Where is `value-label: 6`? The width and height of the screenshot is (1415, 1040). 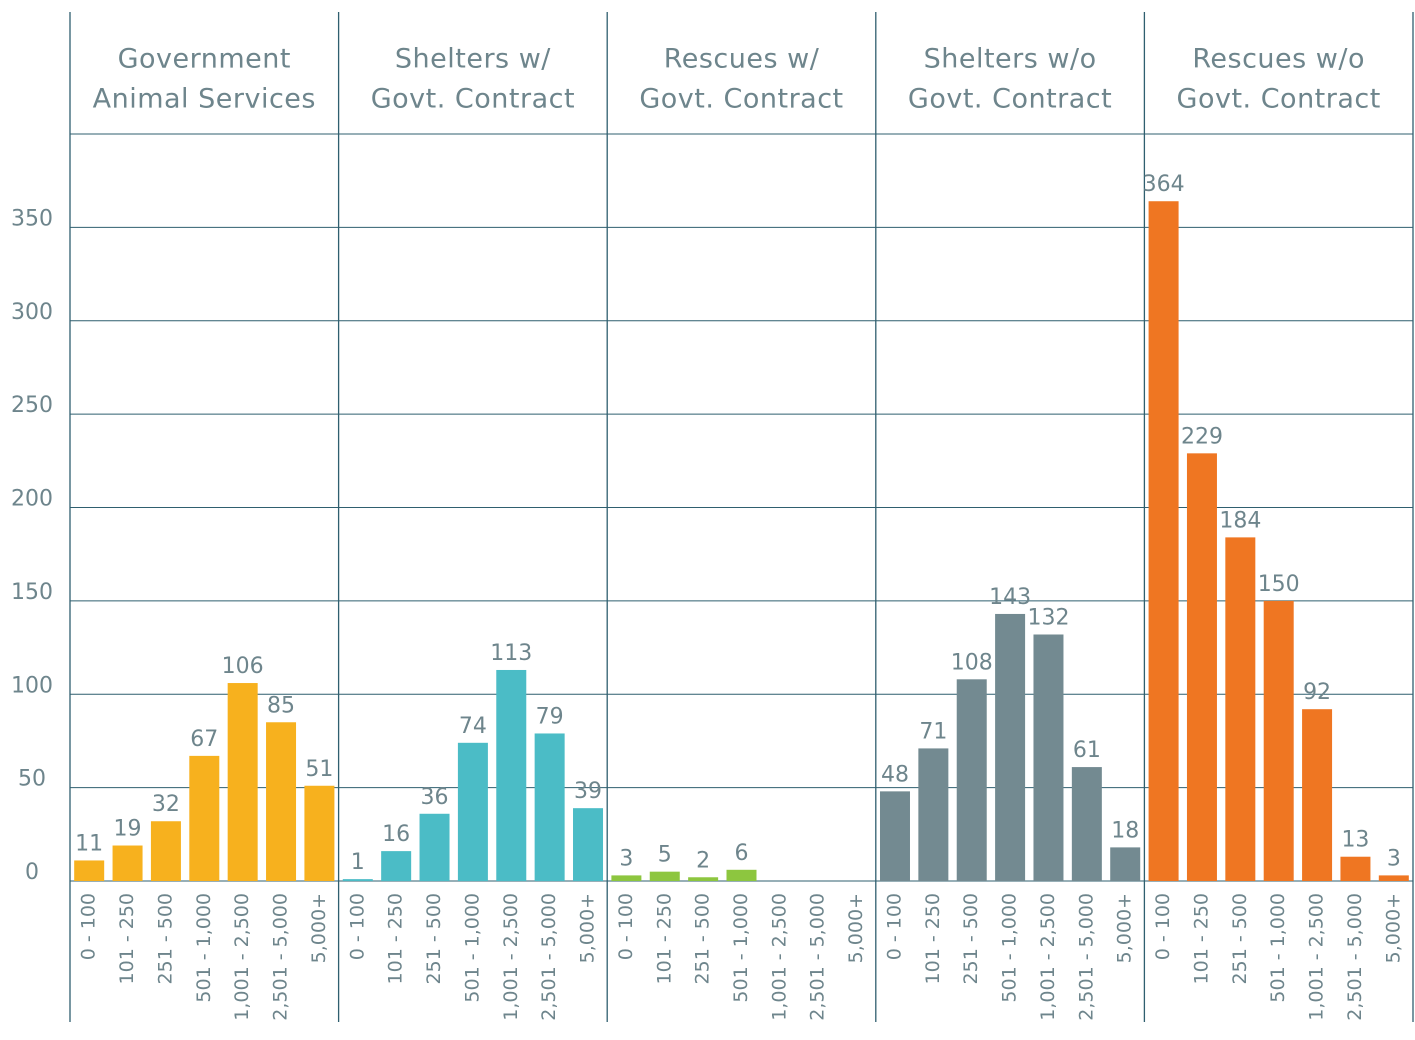
value-label: 6 is located at coordinates (742, 853).